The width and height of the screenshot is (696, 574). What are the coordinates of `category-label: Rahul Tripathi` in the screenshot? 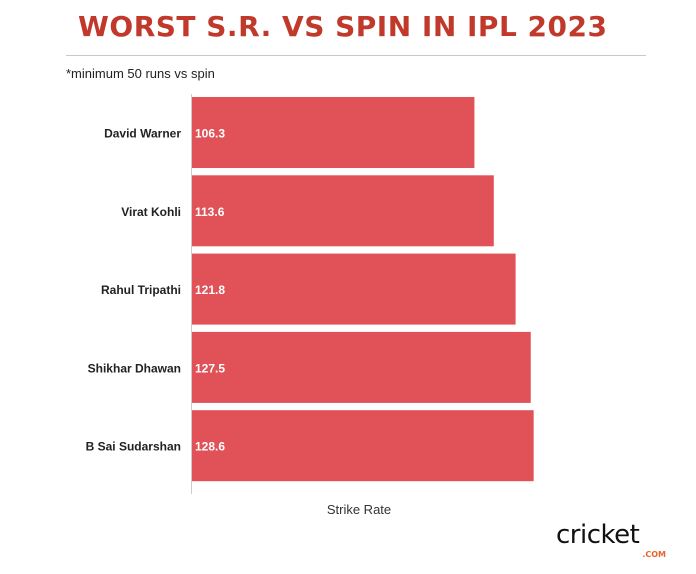 It's located at (141, 290).